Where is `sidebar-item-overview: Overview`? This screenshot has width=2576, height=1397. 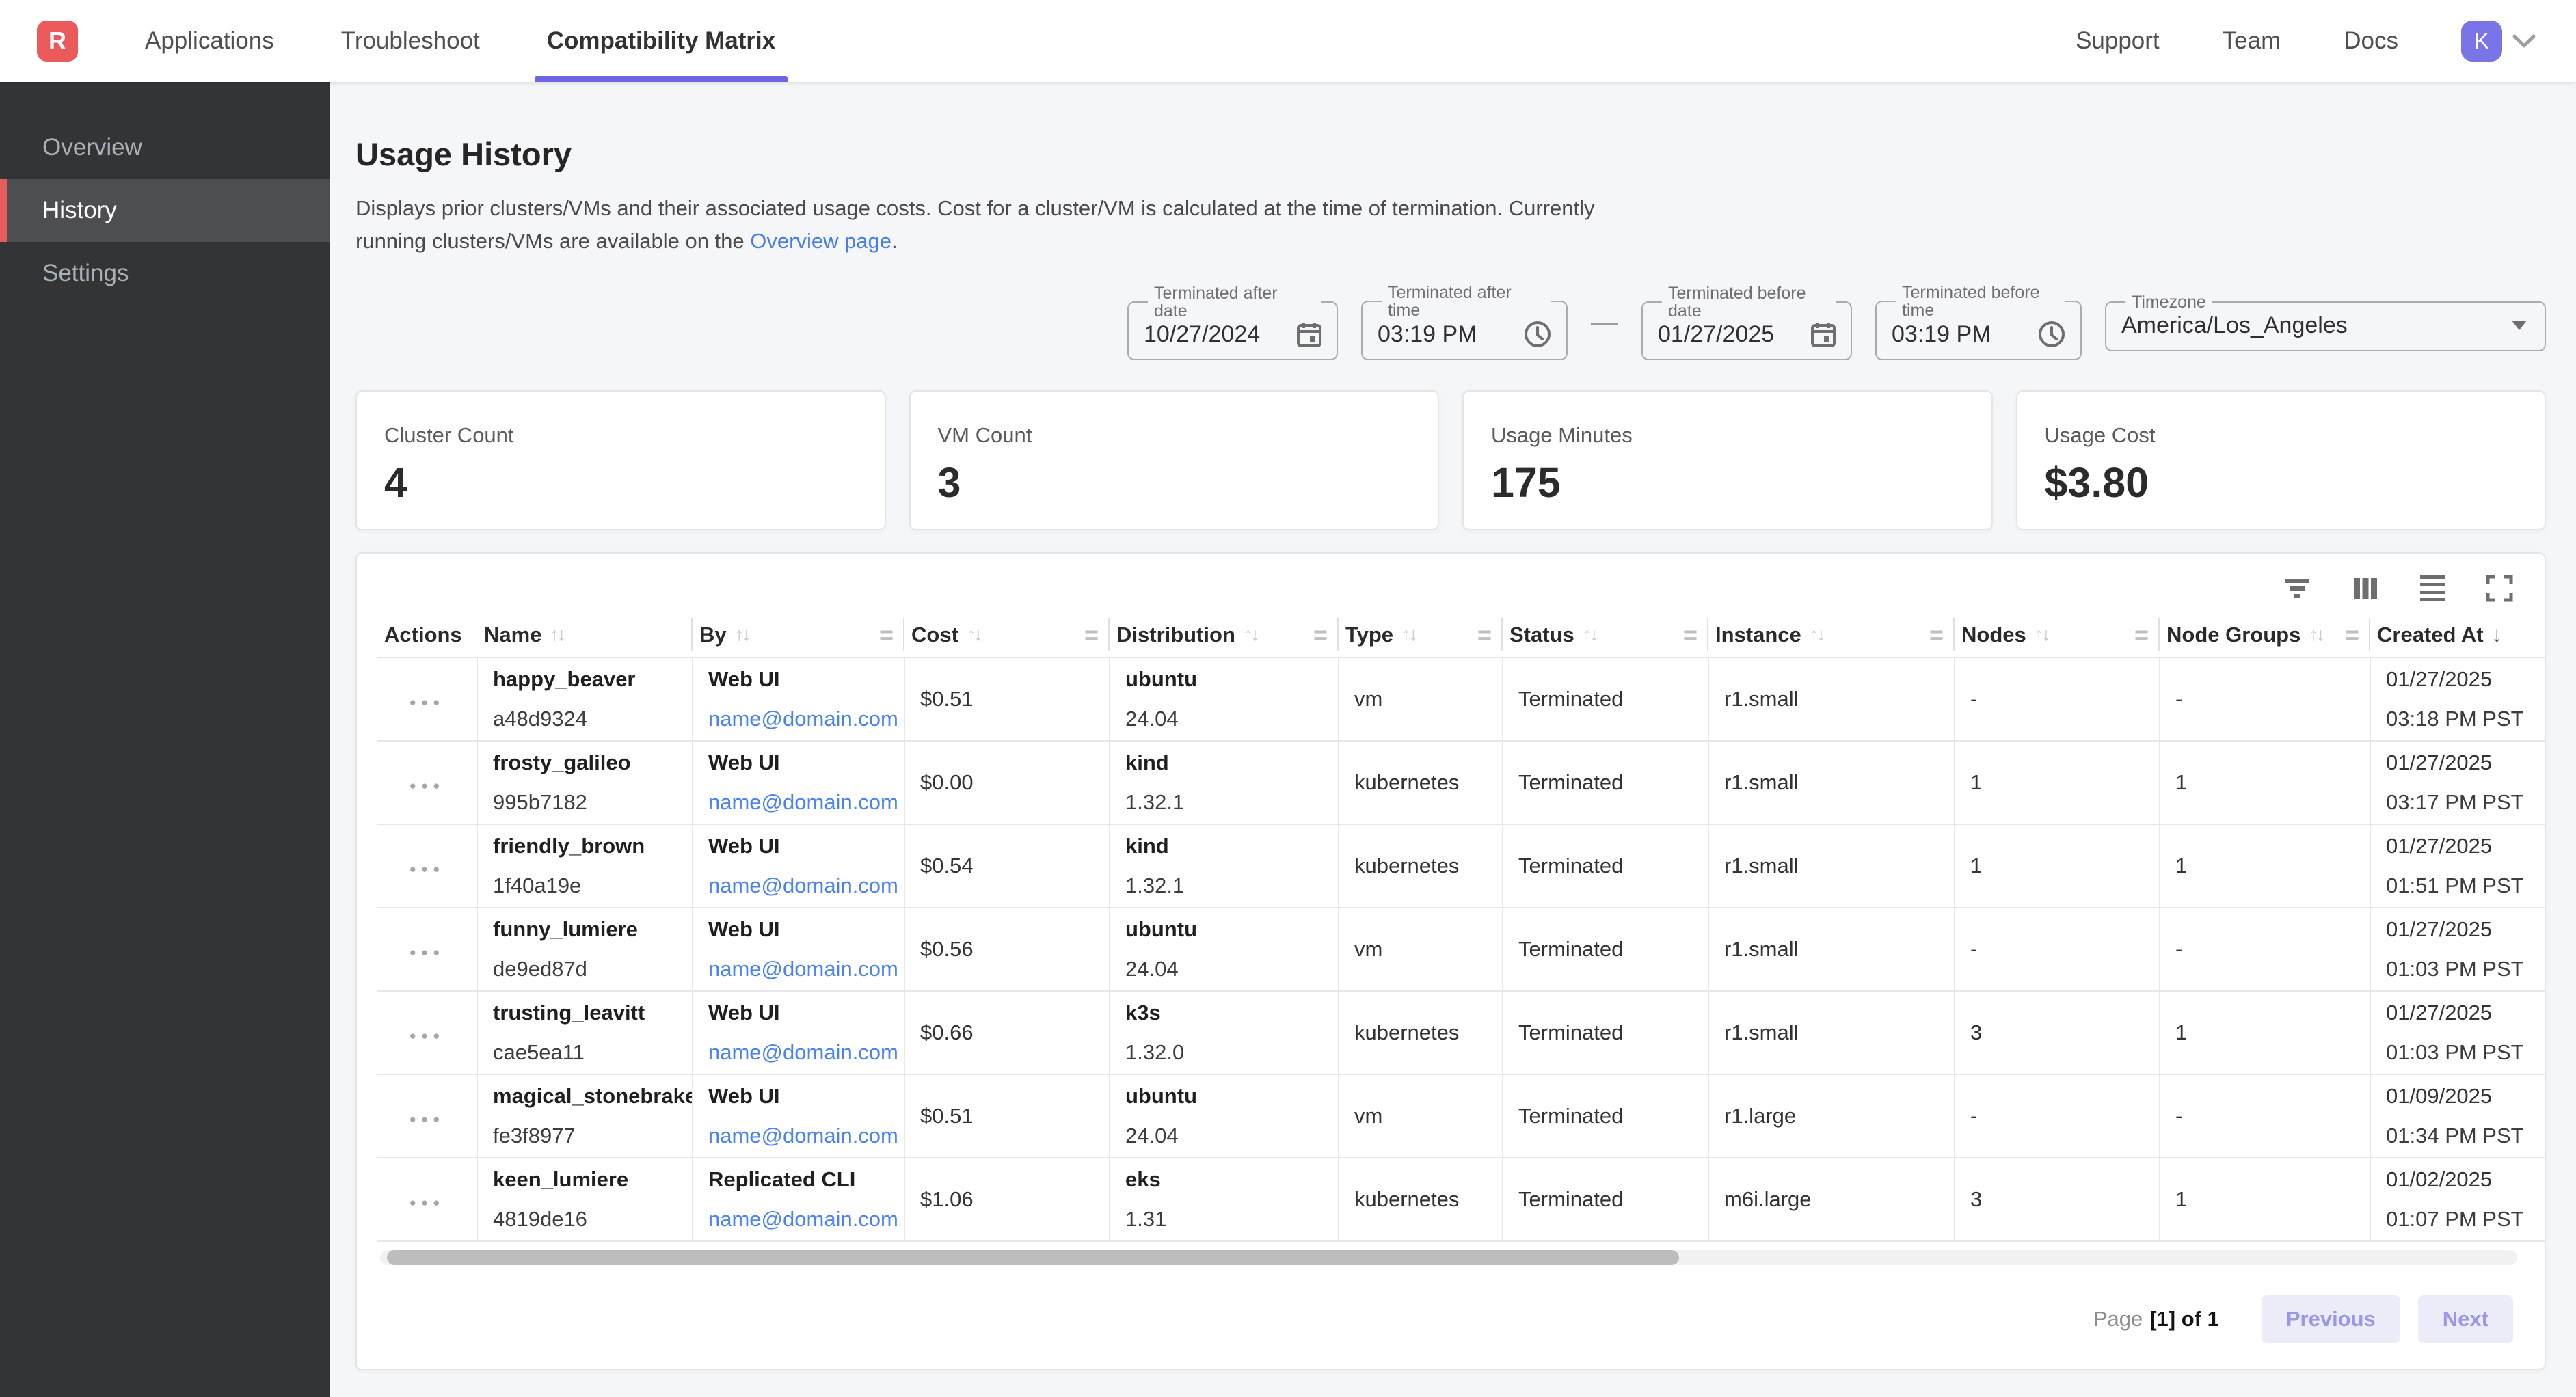
sidebar-item-overview: Overview is located at coordinates (92, 147).